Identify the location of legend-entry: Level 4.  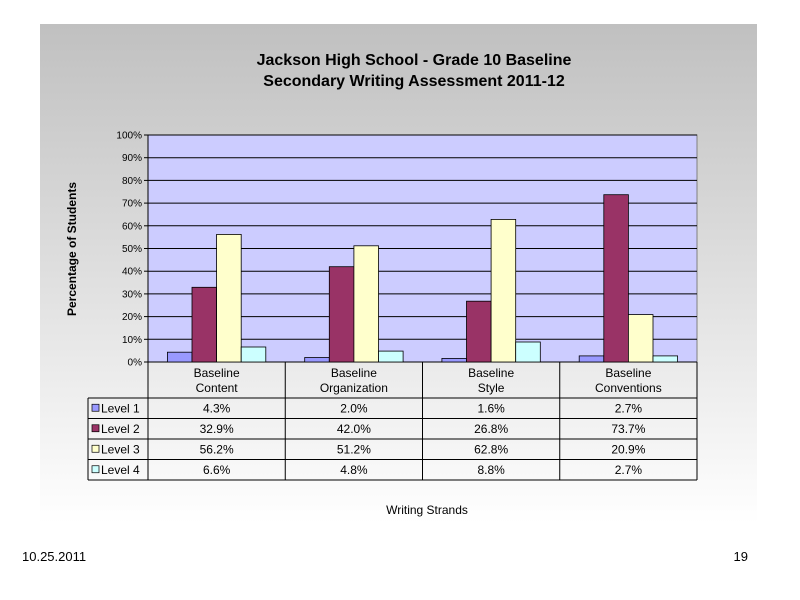
(120, 470).